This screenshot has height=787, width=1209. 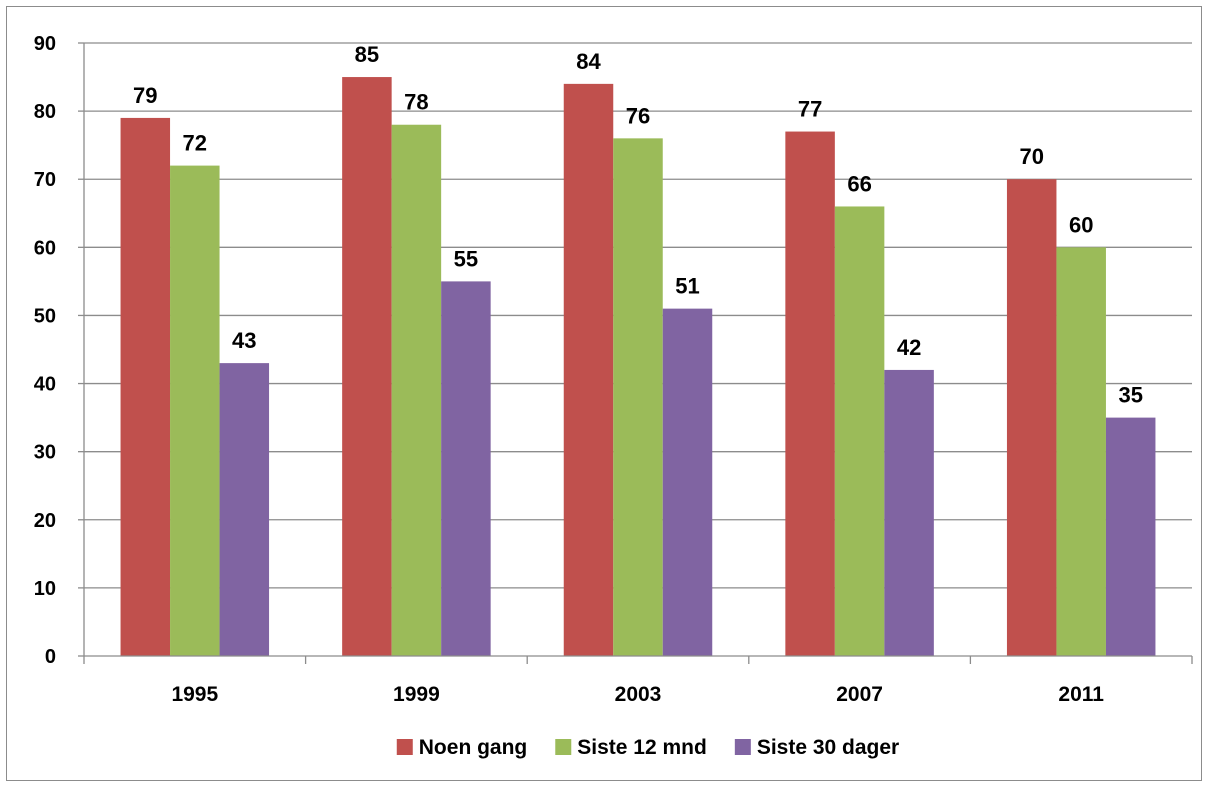 I want to click on x-tick-label: 1999, so click(x=416, y=694).